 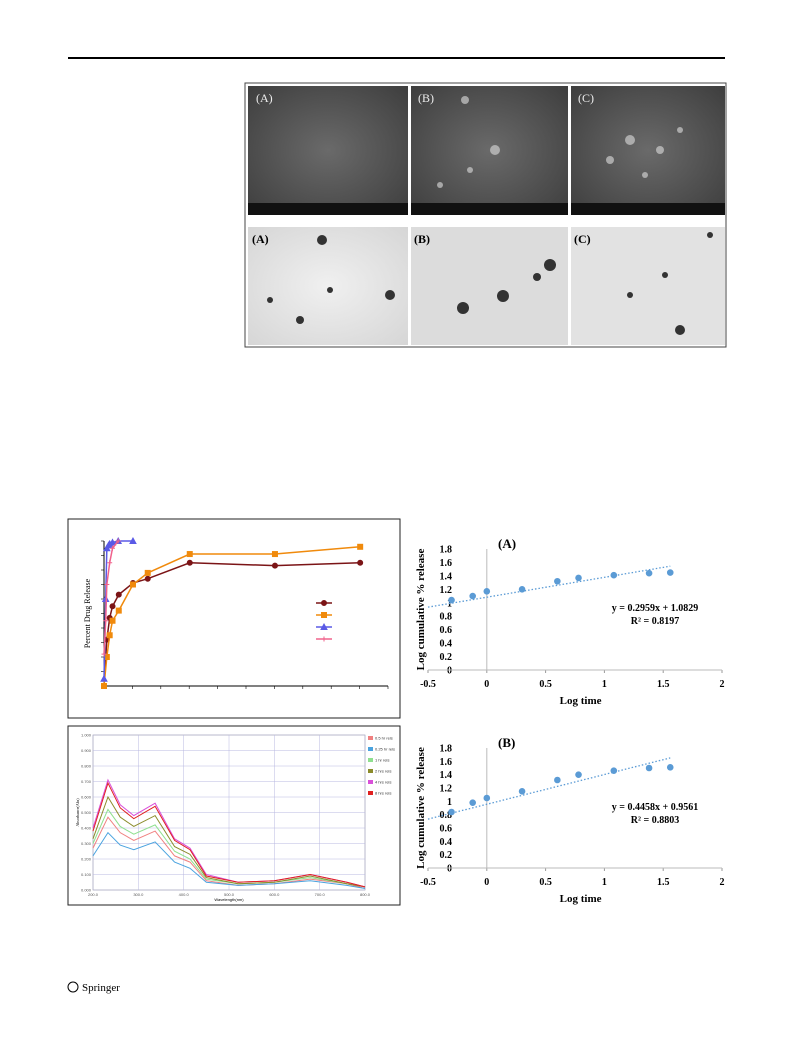 What do you see at coordinates (86, 781) in the screenshot?
I see `y-tick-label: 0.700` at bounding box center [86, 781].